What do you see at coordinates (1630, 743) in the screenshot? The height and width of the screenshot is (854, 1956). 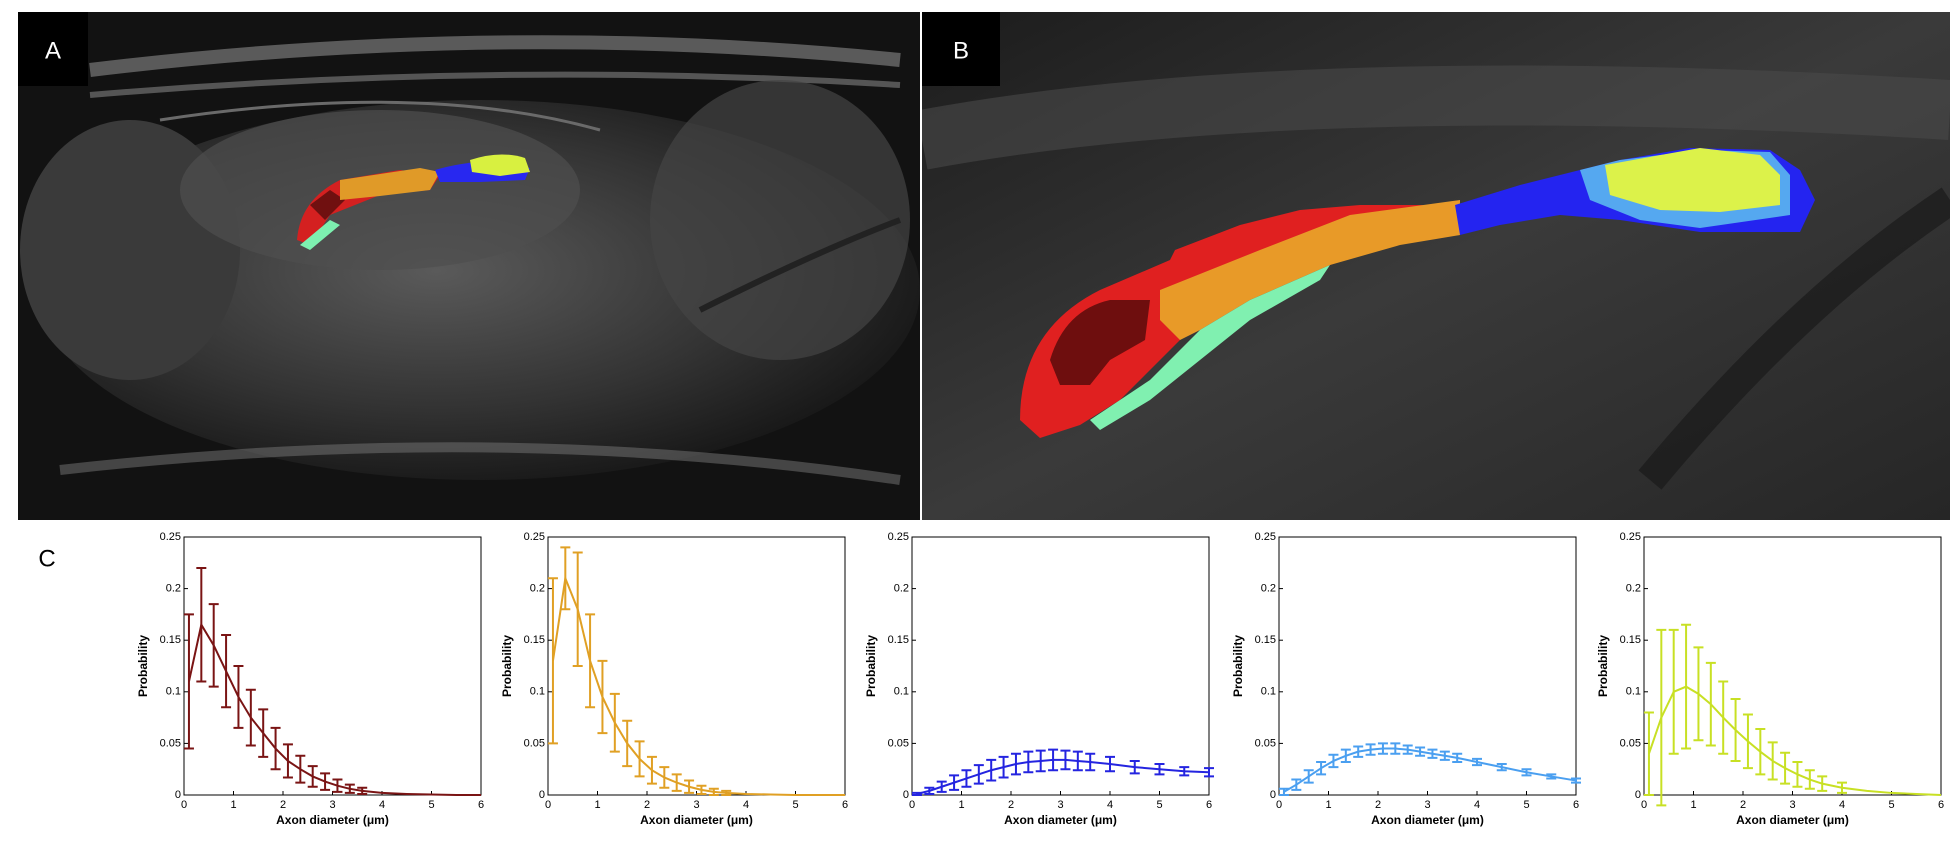 I see `y-tick-label: 0.05` at bounding box center [1630, 743].